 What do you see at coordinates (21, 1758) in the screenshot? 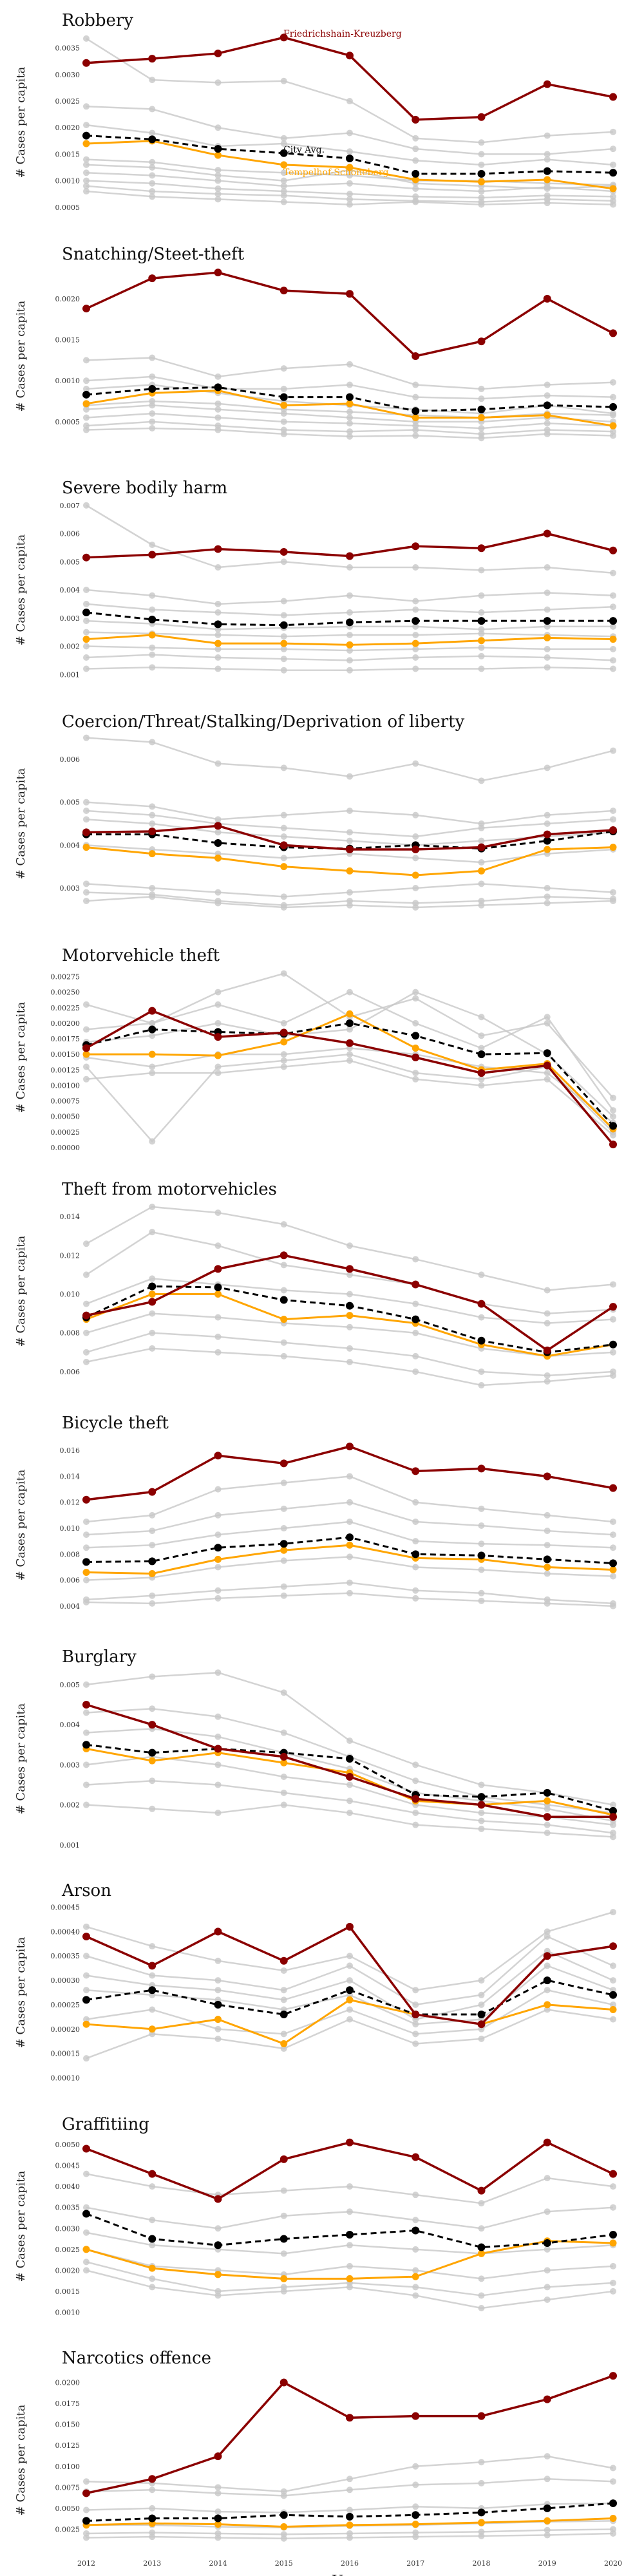
I see `y-axis-label: # Cases per capita` at bounding box center [21, 1758].